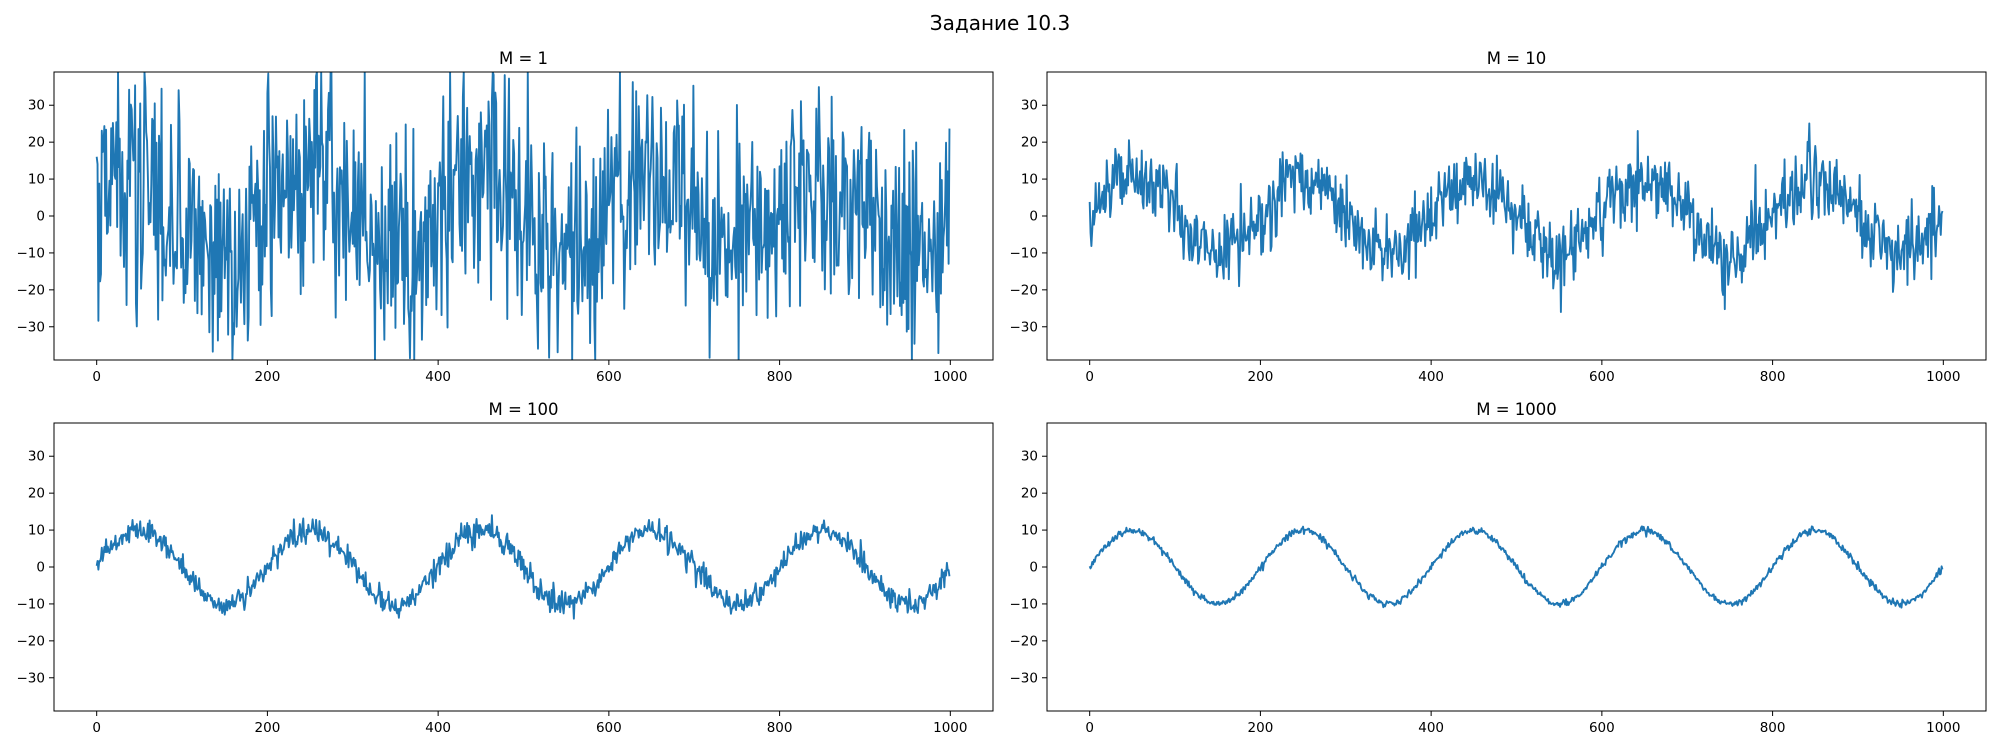 The height and width of the screenshot is (750, 2000). Describe the element at coordinates (523, 58) in the screenshot. I see `subplot-1-title: M = 1` at that location.